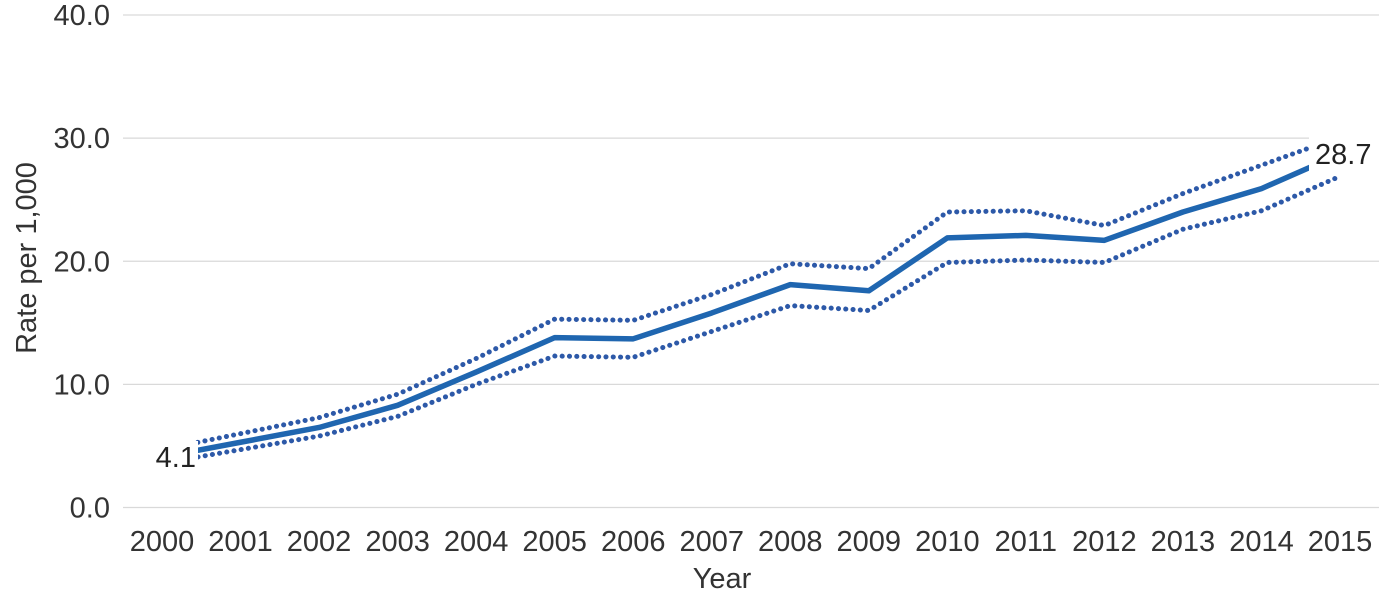 The image size is (1383, 594). I want to click on first-point-label-bg, so click(167, 463).